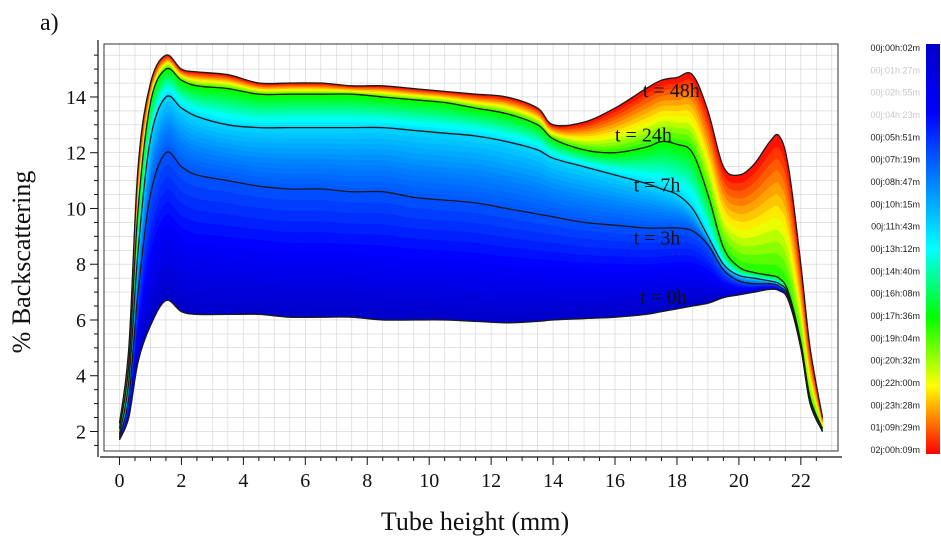  I want to click on colorbar-label: 00j:05h:51m, so click(895, 137).